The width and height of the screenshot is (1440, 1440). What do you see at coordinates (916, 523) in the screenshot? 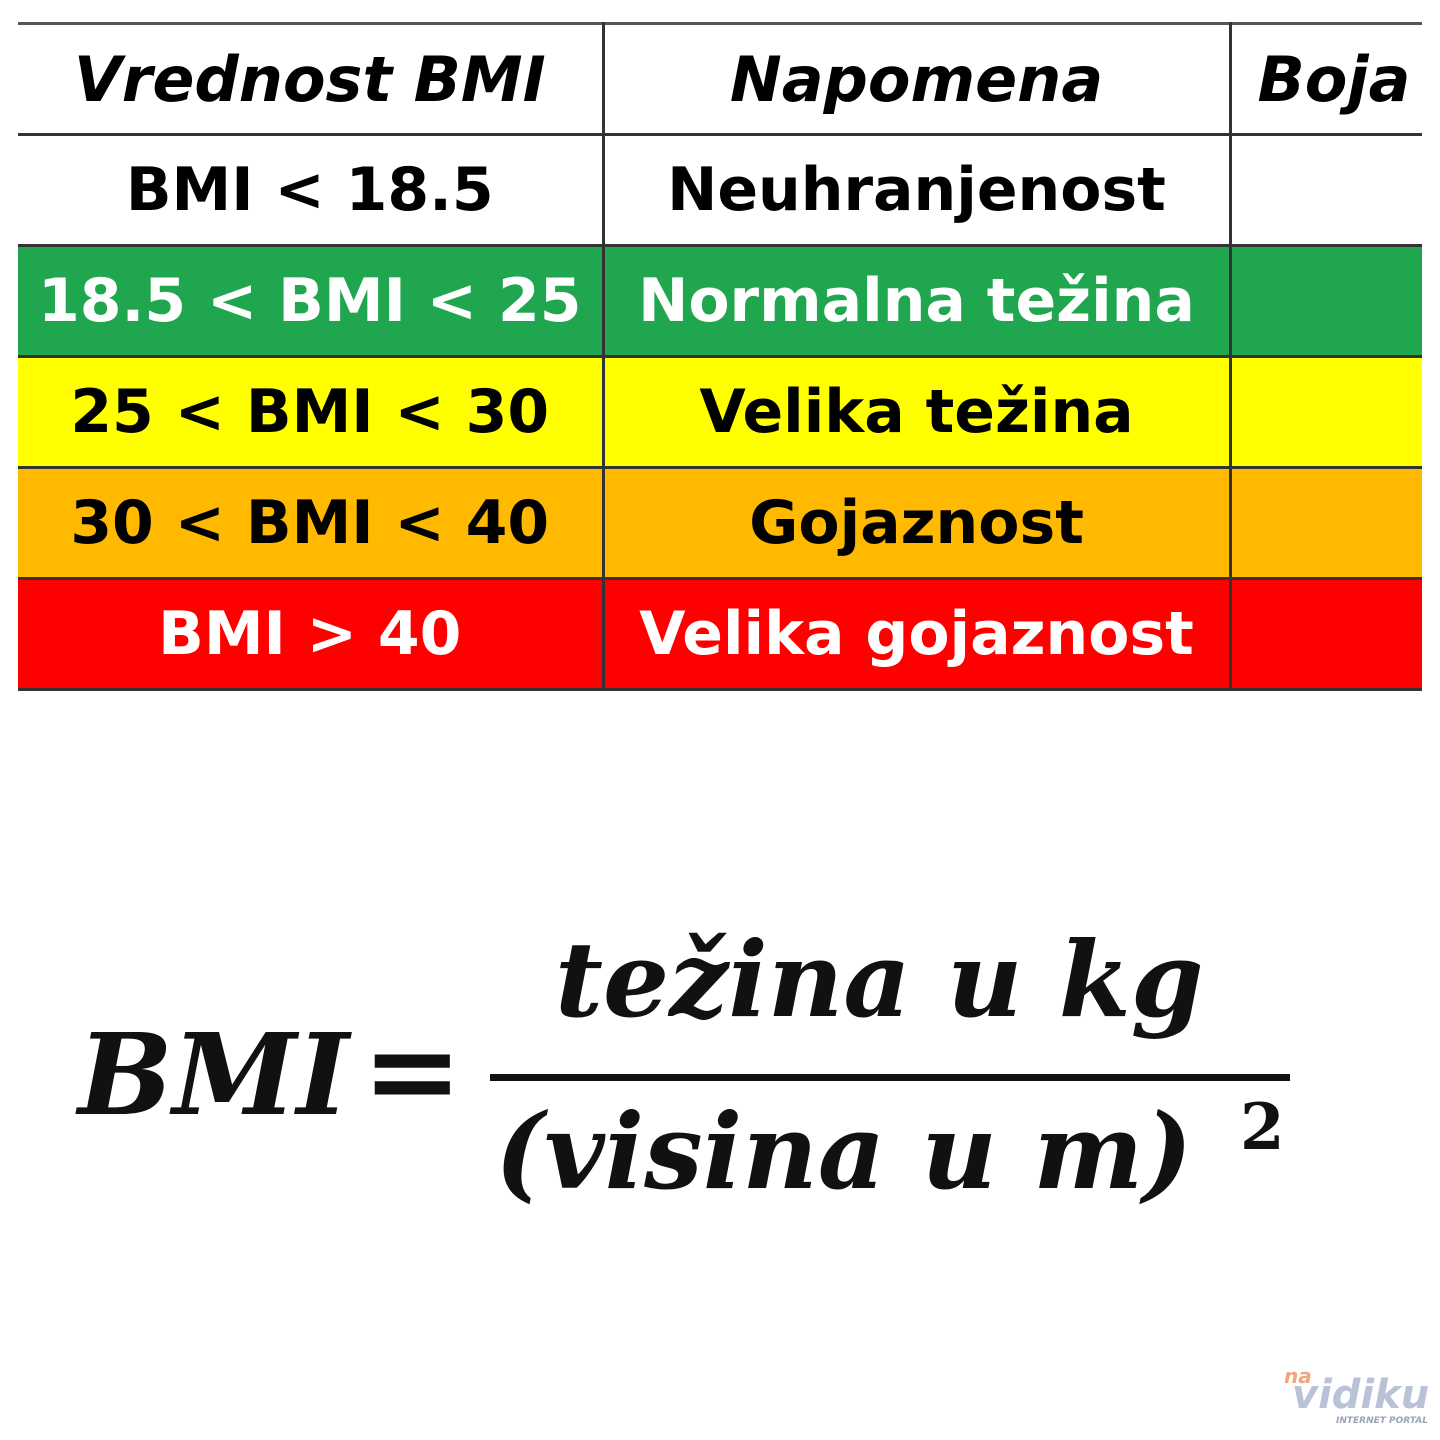
I see `table-cell: Gojaznost` at bounding box center [916, 523].